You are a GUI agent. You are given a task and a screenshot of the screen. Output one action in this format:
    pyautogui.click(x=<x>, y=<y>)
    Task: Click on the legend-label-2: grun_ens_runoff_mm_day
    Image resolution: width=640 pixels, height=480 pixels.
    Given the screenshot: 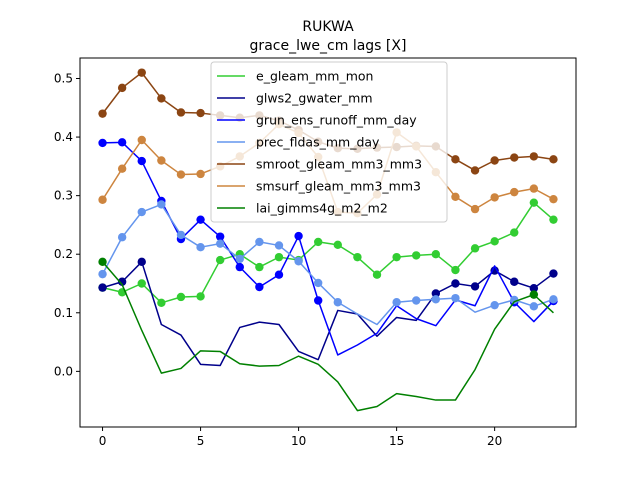 What is the action you would take?
    pyautogui.click(x=336, y=120)
    